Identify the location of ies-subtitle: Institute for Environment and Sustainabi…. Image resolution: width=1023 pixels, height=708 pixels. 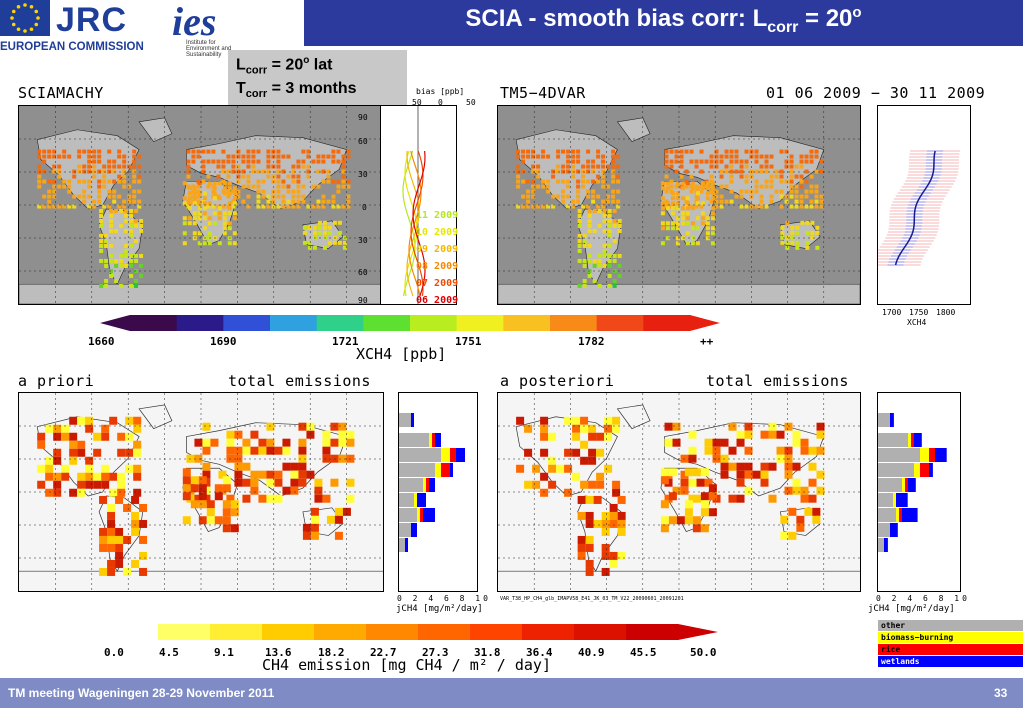
(209, 49).